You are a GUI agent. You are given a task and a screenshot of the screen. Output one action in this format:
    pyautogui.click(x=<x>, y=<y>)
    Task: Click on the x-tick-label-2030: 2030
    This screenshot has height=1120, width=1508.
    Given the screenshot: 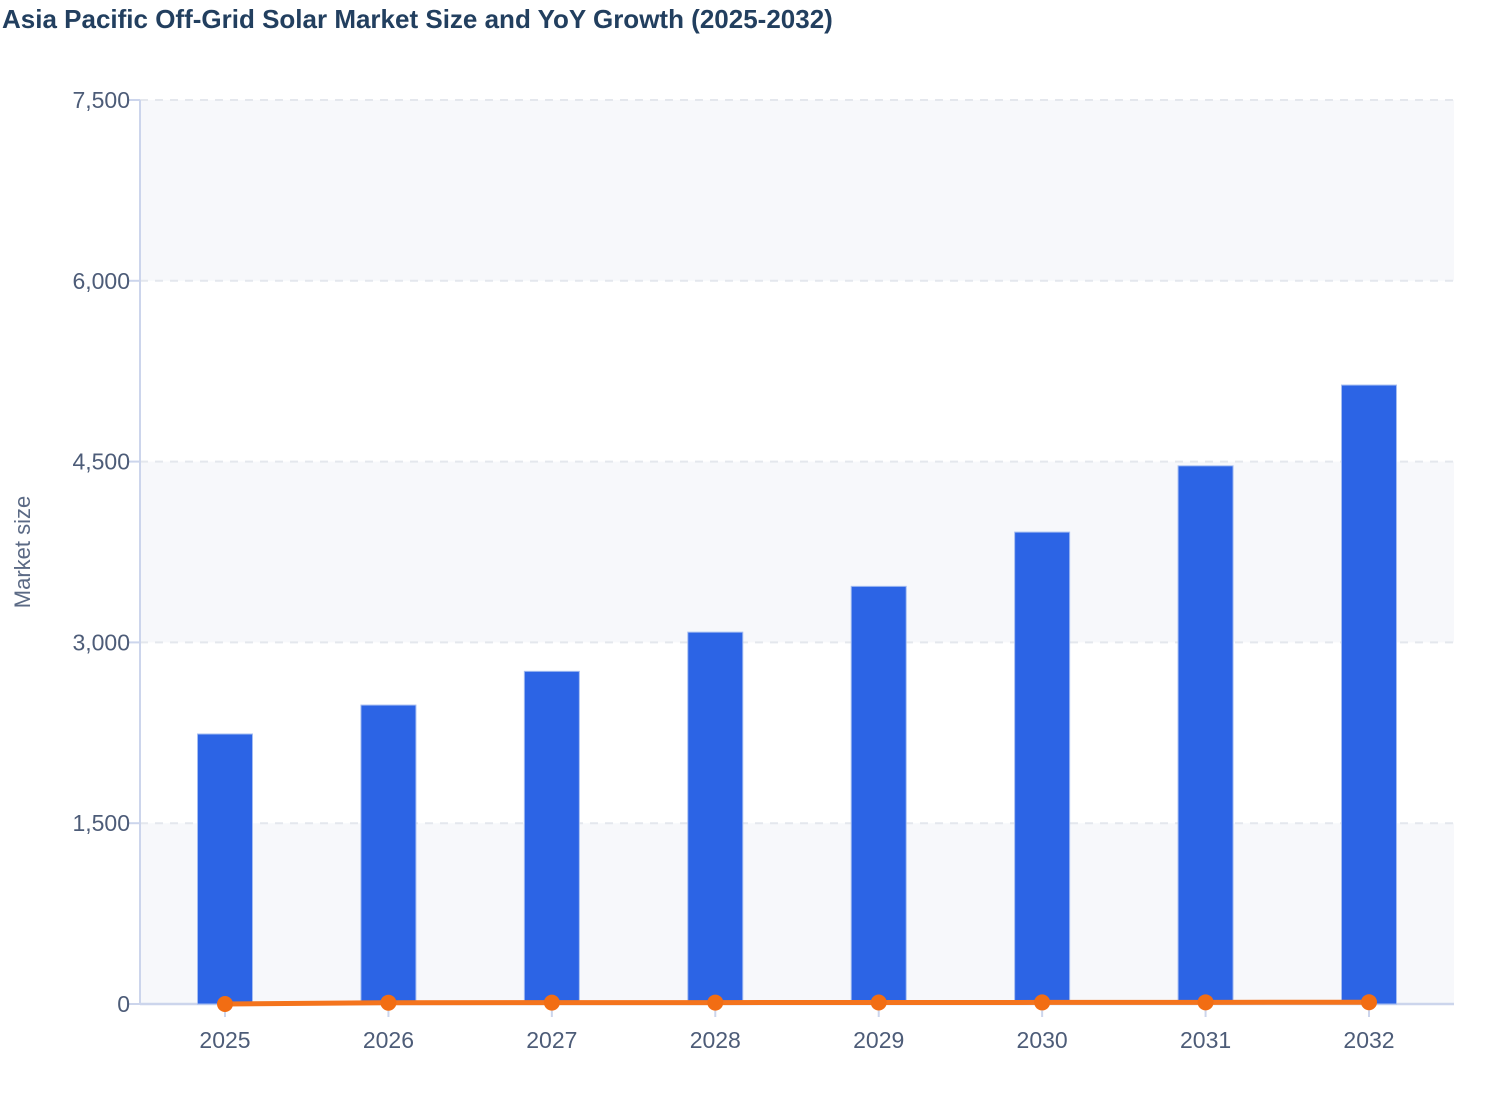 What is the action you would take?
    pyautogui.click(x=1042, y=1040)
    